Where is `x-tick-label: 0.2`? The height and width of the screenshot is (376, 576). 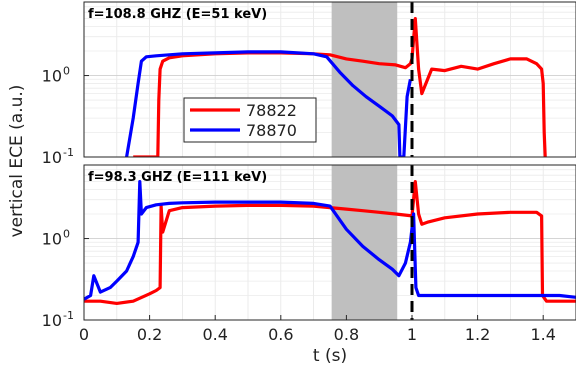
x-tick-label: 0.2 is located at coordinates (149, 334).